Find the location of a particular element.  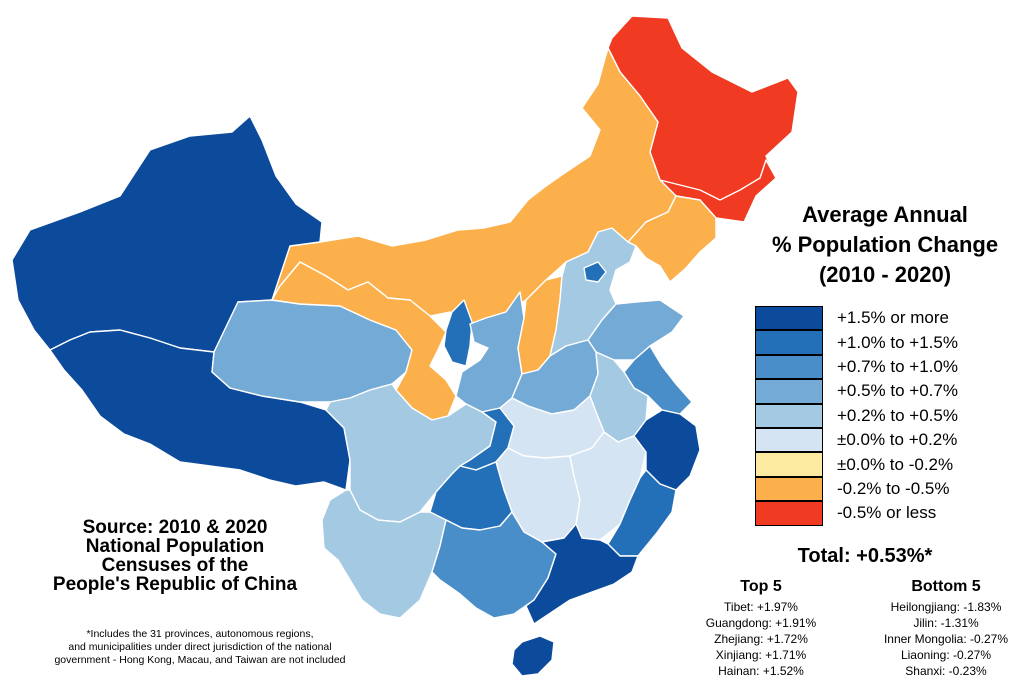

region-gansu is located at coordinates (364, 341).